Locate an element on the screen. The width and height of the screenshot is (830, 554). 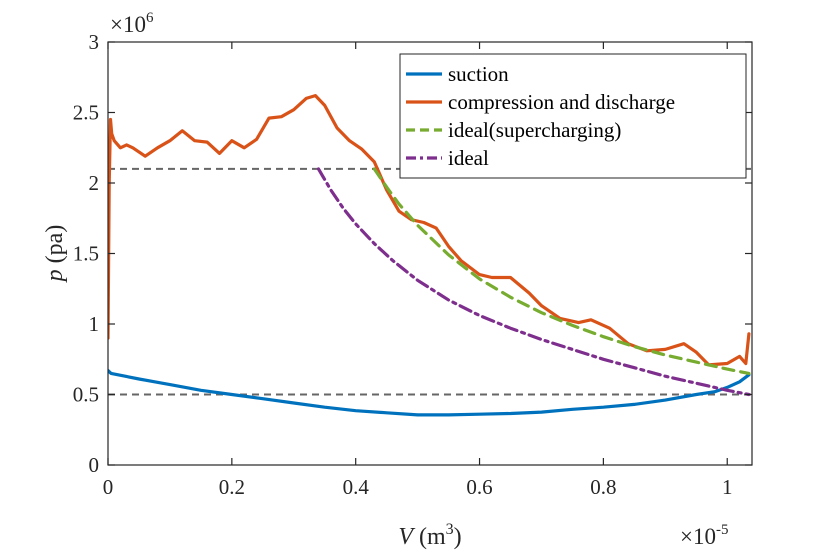
x-tick-label: 0 is located at coordinates (108, 487).